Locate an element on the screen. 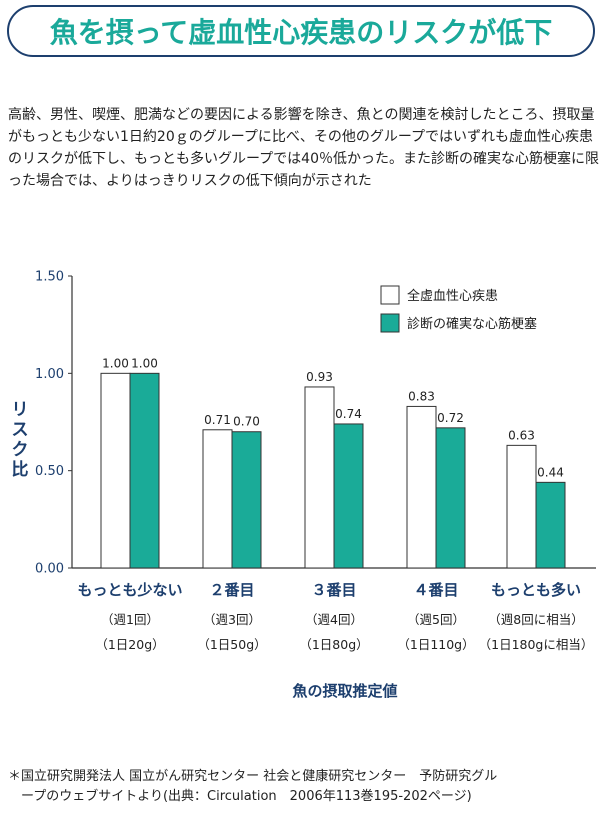  y-axis-label-char: リ is located at coordinates (20, 410).